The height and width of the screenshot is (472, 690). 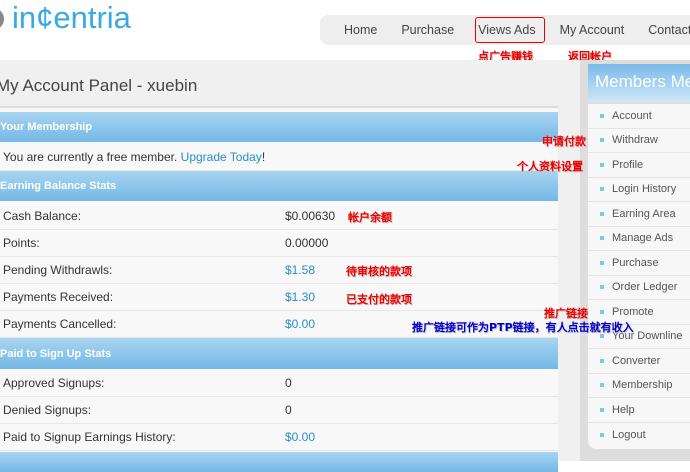 I want to click on table-row: Payments Received: $1.30, so click(x=279, y=297).